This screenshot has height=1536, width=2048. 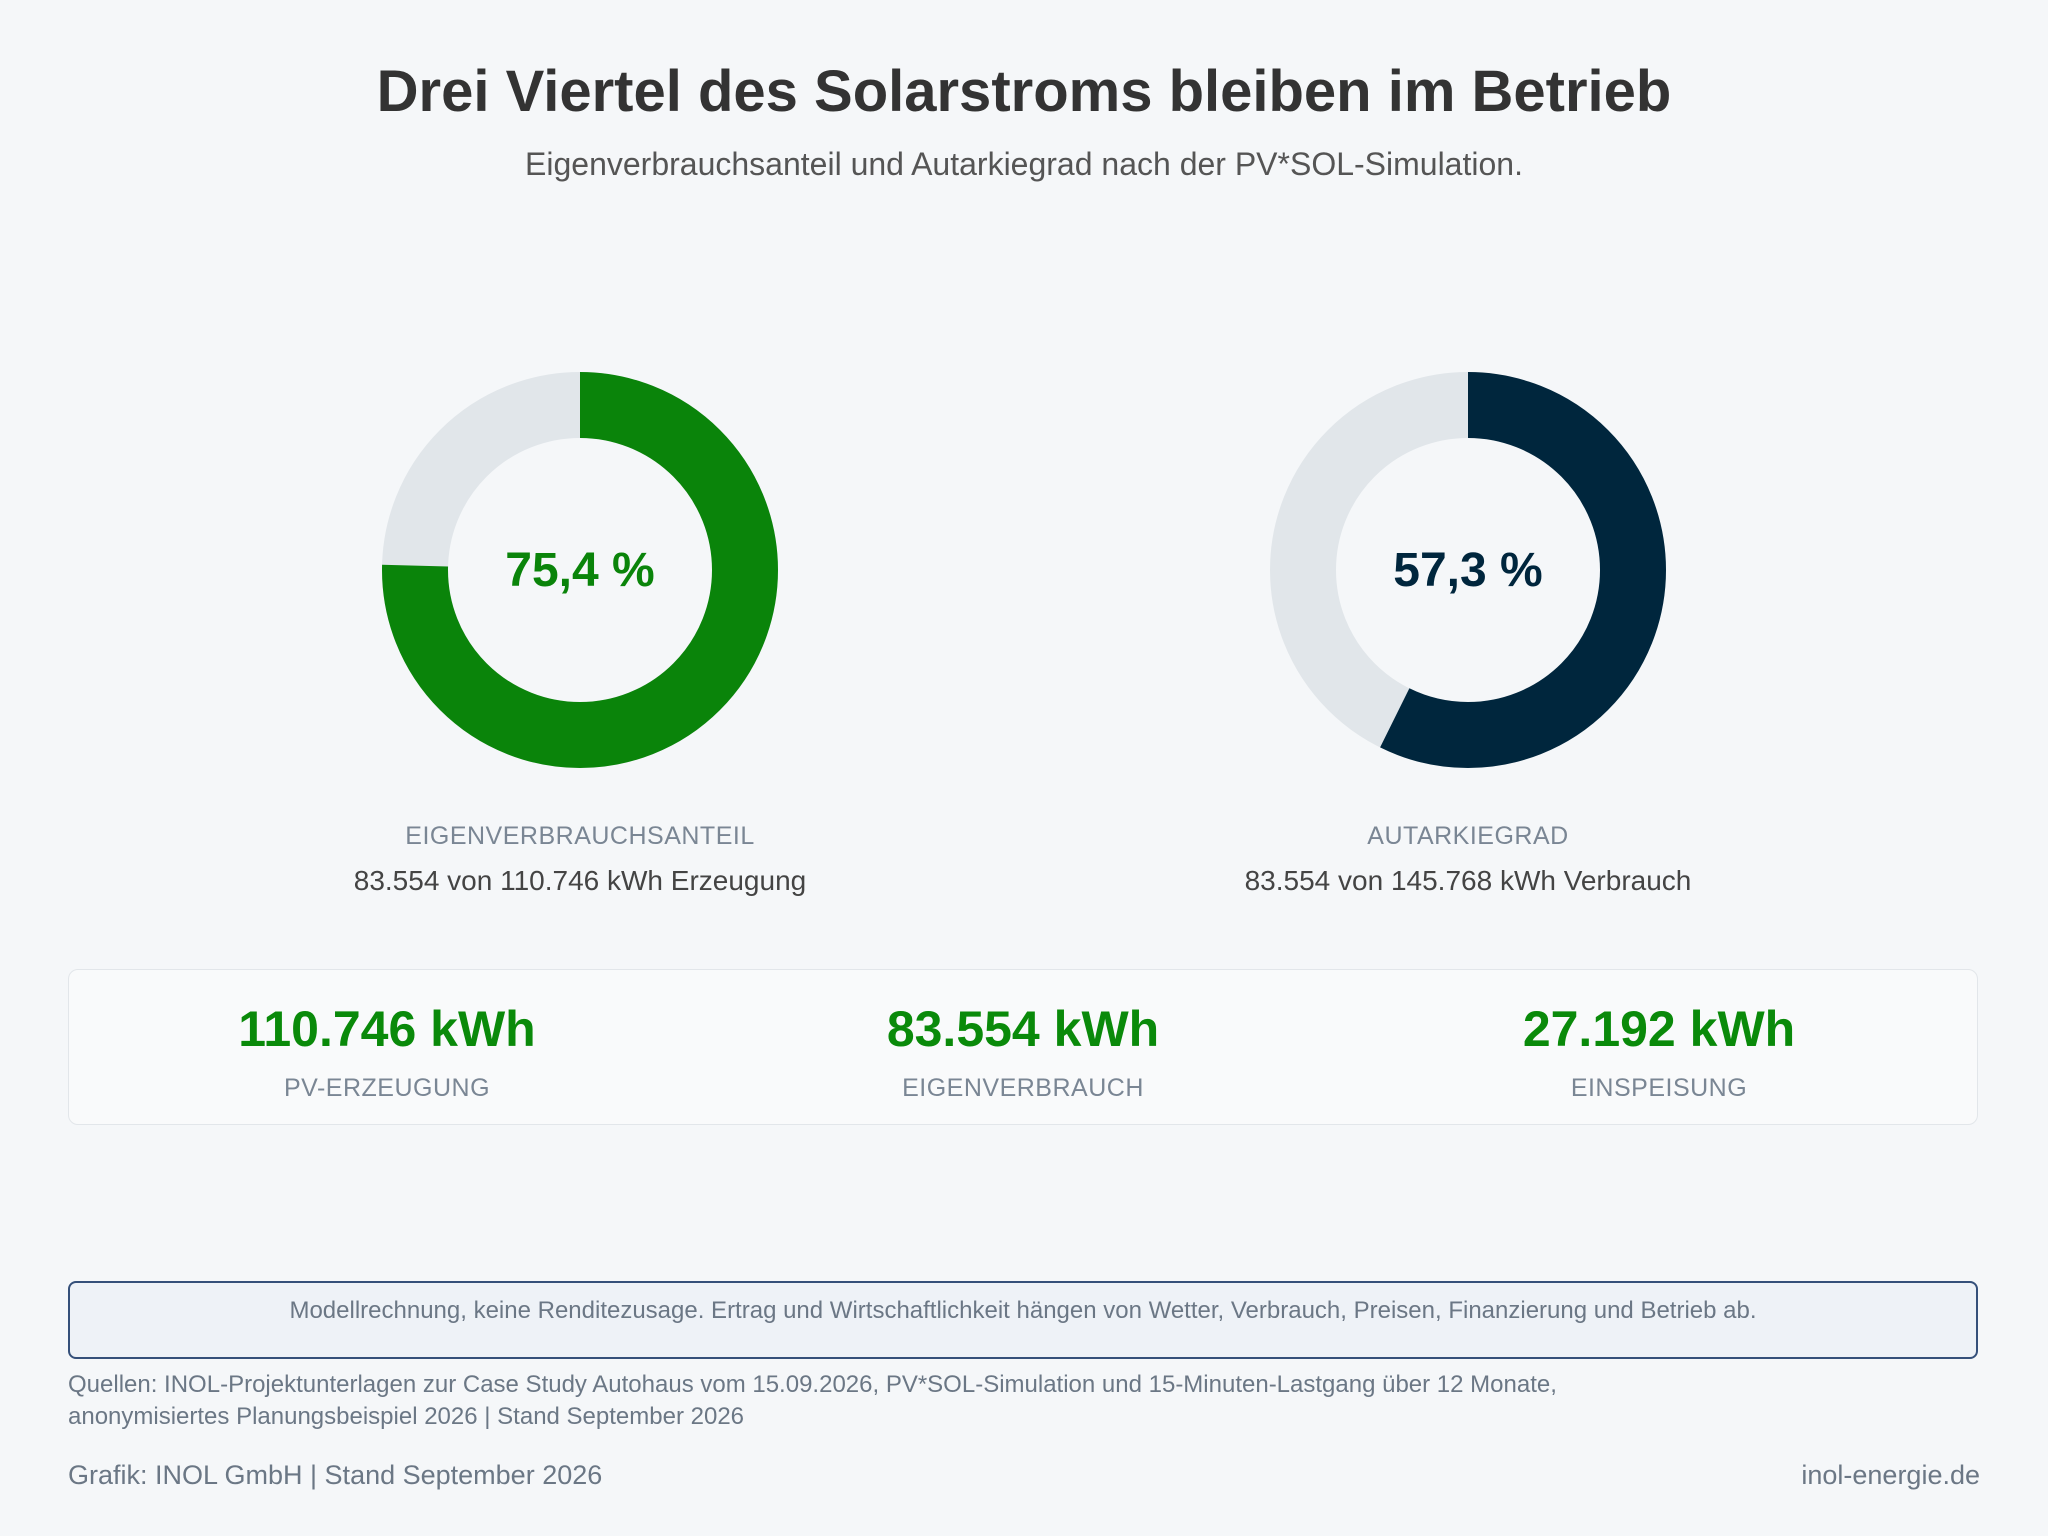 What do you see at coordinates (335, 1475) in the screenshot?
I see `footer-credit: Grafik: INOL GmbH | Stand September 2026` at bounding box center [335, 1475].